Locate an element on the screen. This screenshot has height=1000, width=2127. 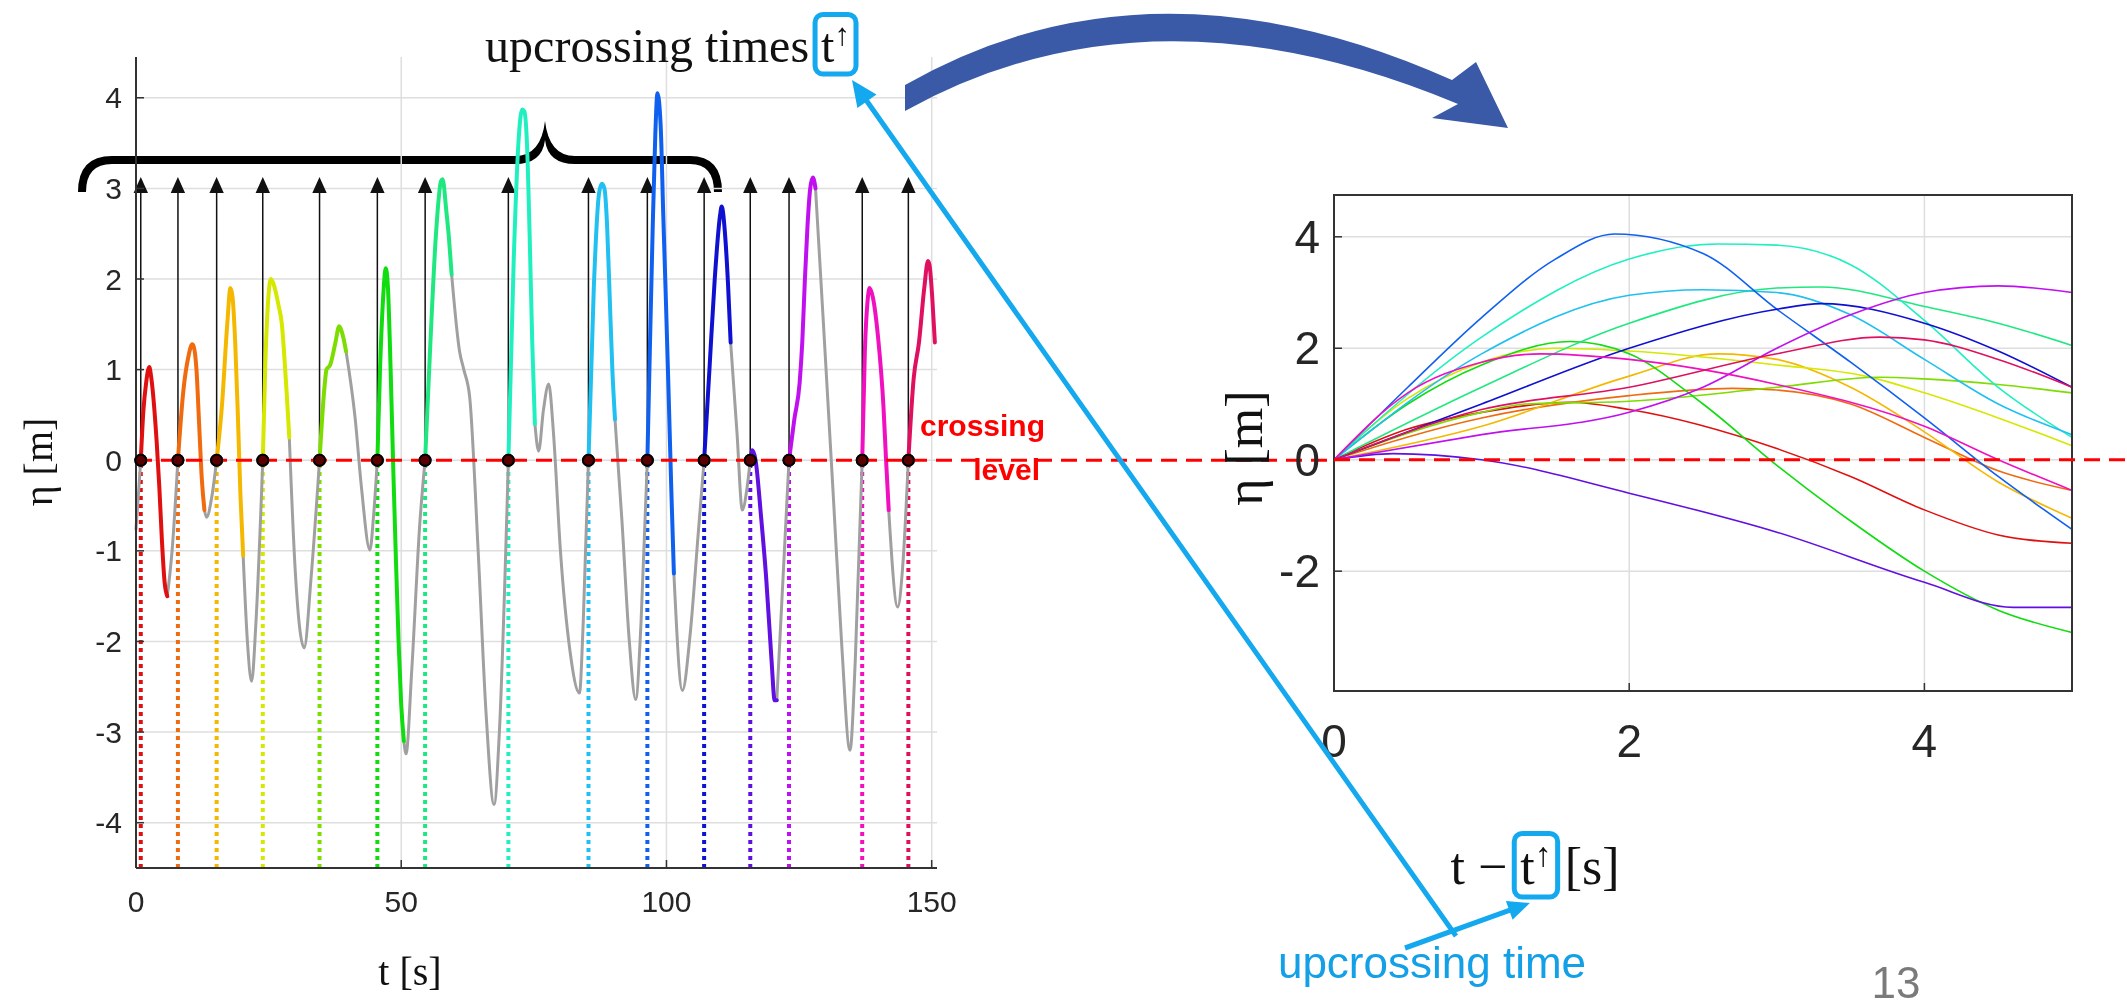
x-tick-label: 4 is located at coordinates (1924, 741).